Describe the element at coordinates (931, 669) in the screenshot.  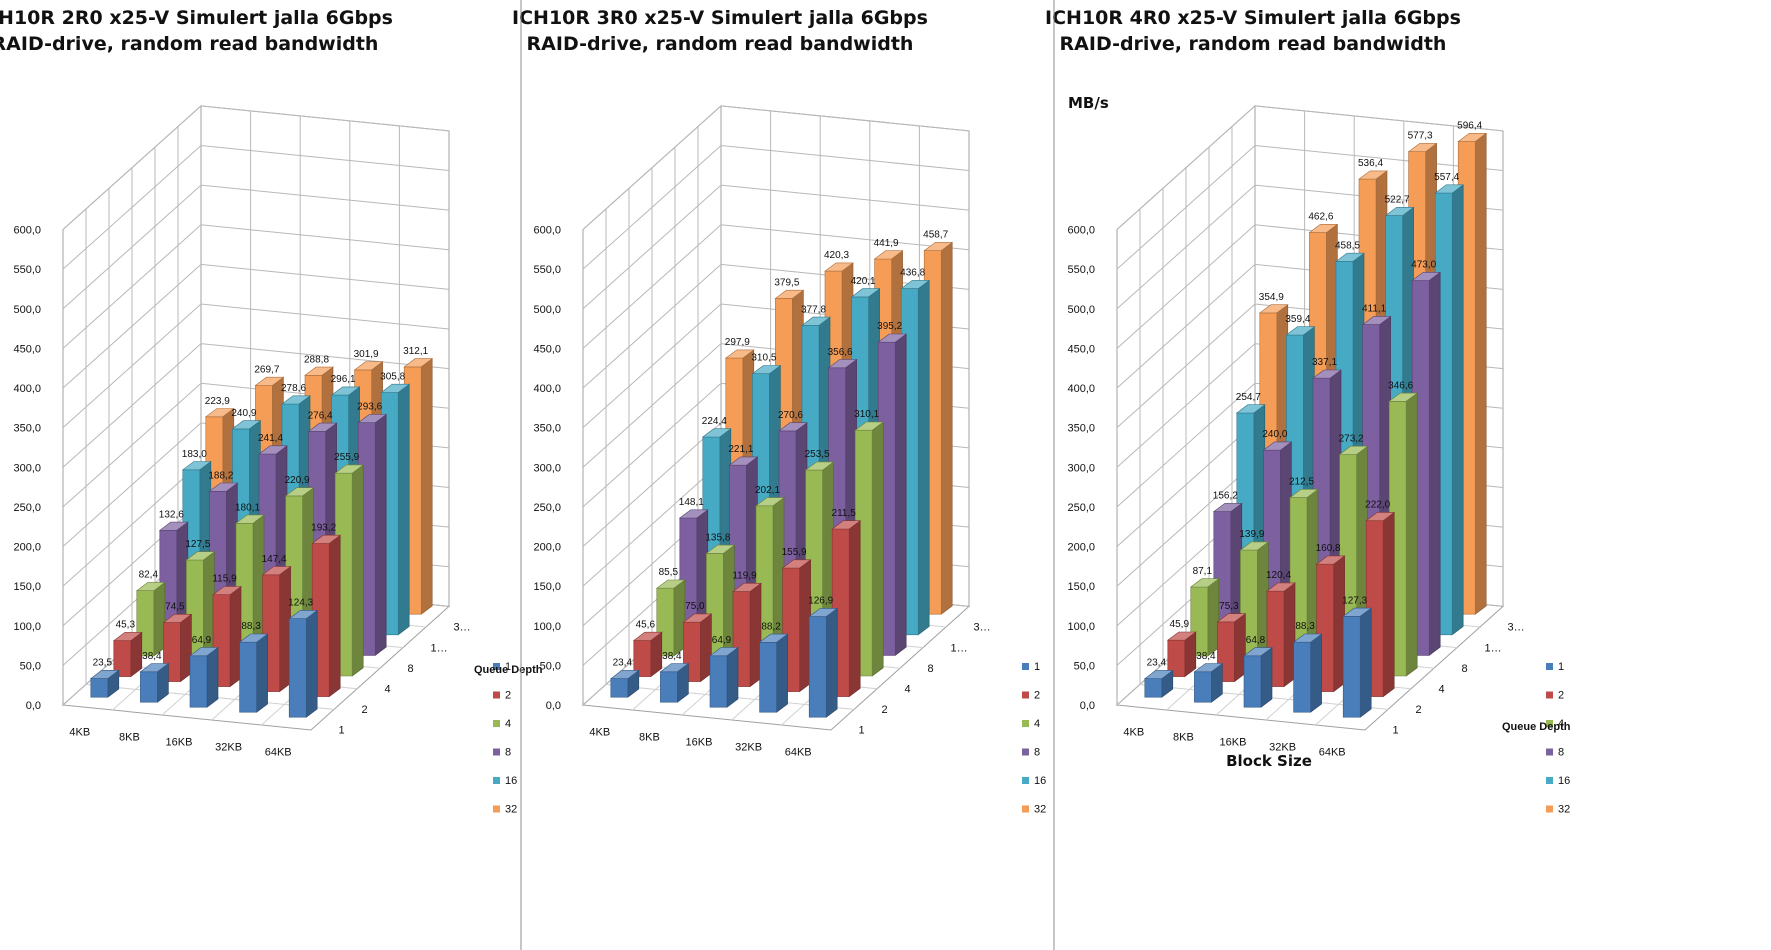
I see `depth-tick-label: 8` at that location.